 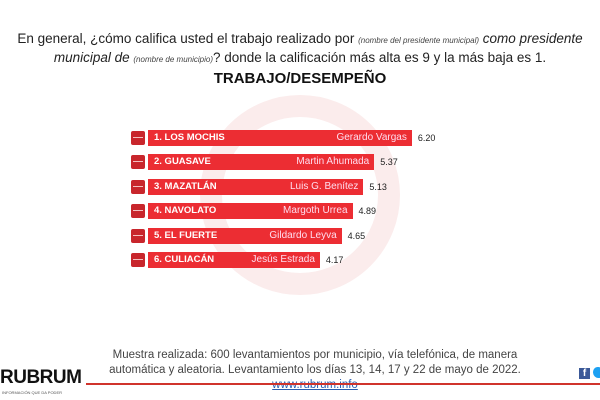 What do you see at coordinates (584, 373) in the screenshot?
I see `facebook-icon: f` at bounding box center [584, 373].